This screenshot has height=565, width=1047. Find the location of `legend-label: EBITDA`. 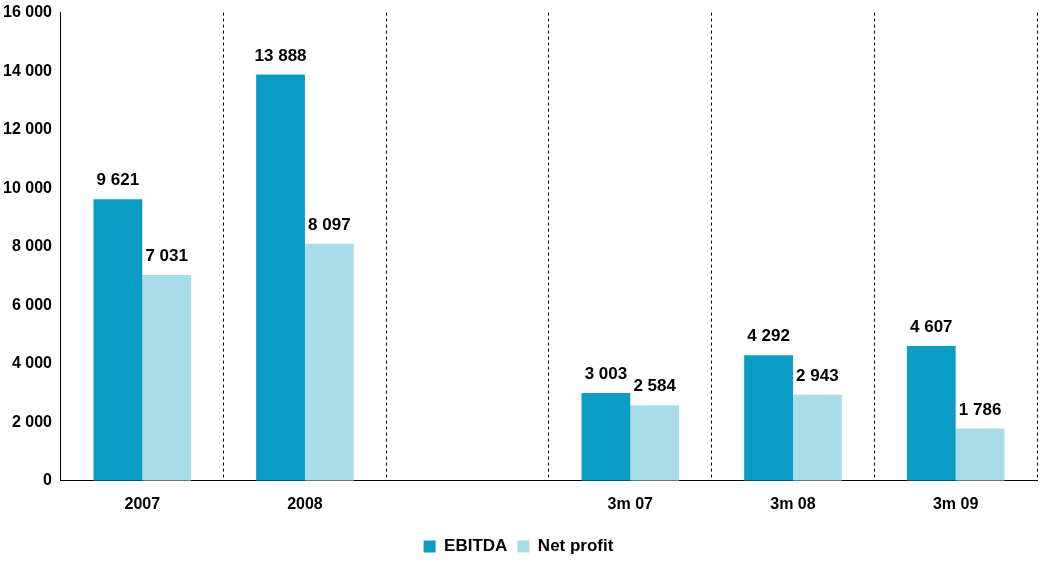

legend-label: EBITDA is located at coordinates (476, 546).